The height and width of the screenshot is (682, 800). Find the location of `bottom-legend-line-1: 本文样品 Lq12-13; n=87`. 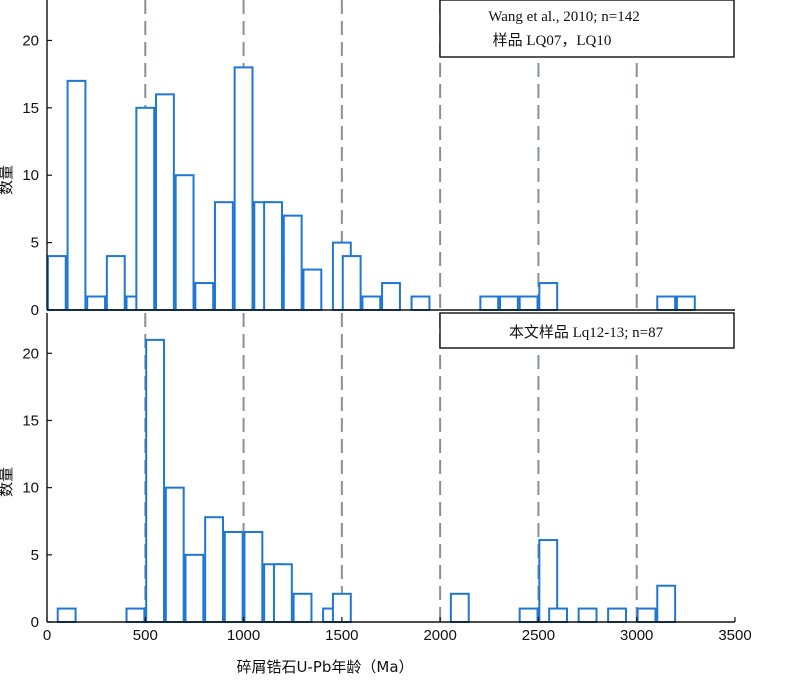

bottom-legend-line-1: 本文样品 Lq12-13; n=87 is located at coordinates (586, 332).